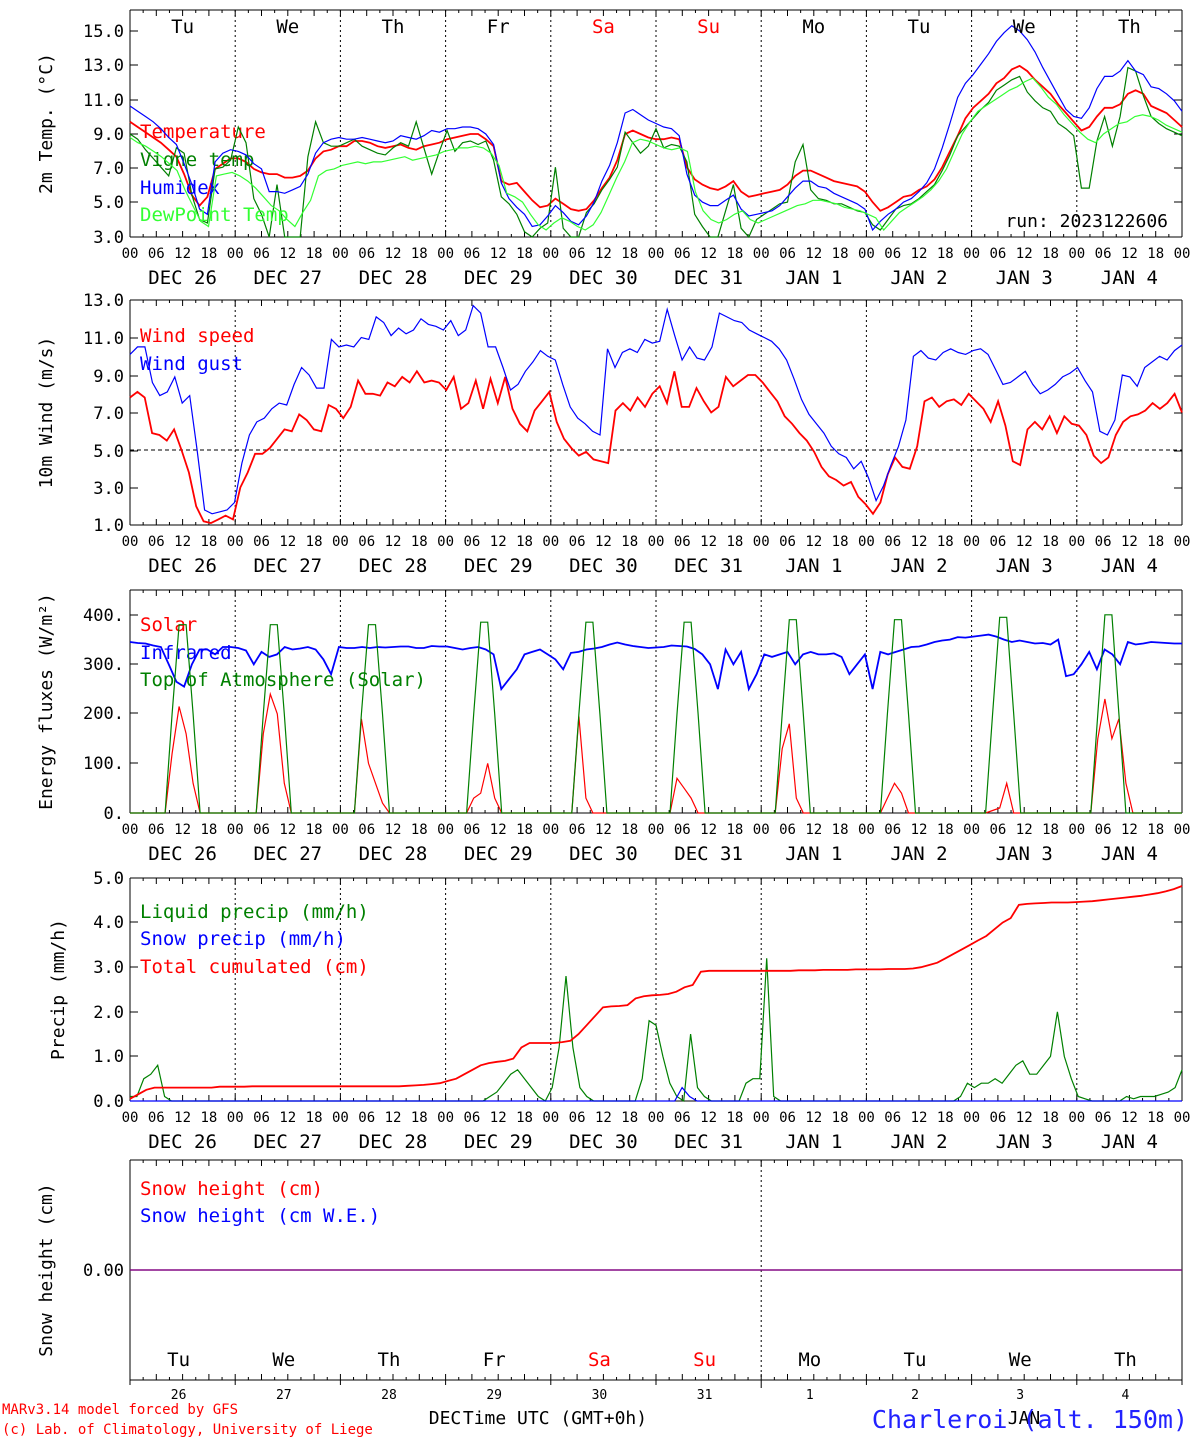 The width and height of the screenshot is (1194, 1440). I want to click on y-tick-label: 0.0, so click(108, 1102).